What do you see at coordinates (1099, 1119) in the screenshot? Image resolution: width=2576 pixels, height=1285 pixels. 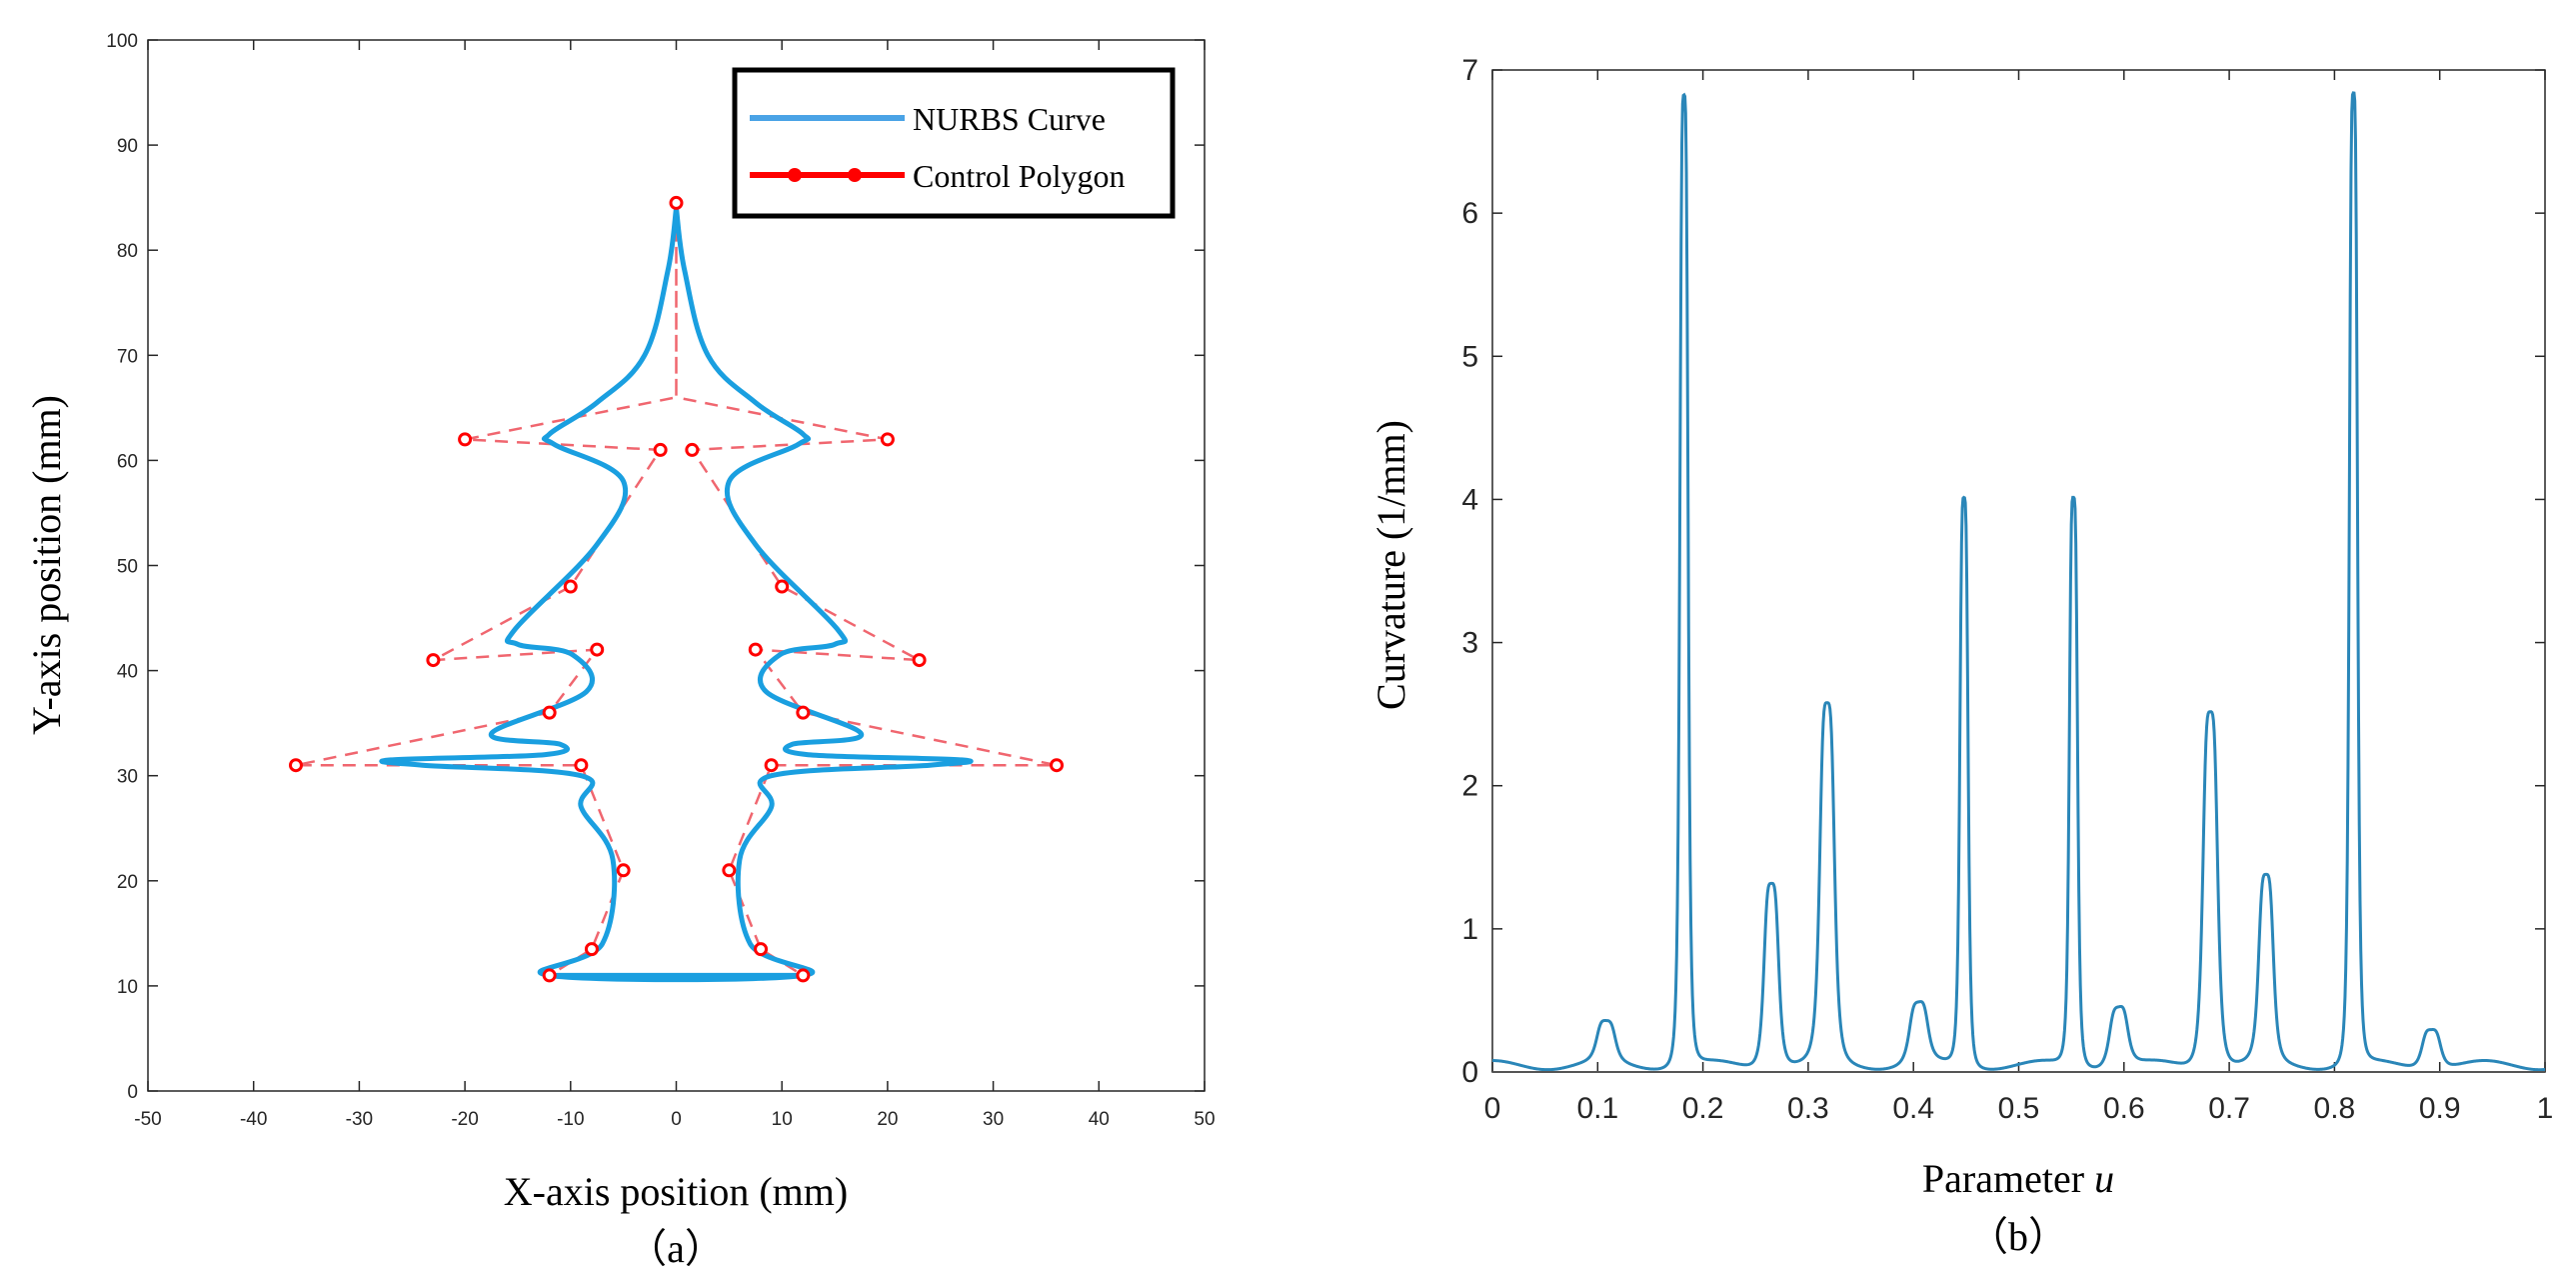 I see `x-tick-label: 40` at bounding box center [1099, 1119].